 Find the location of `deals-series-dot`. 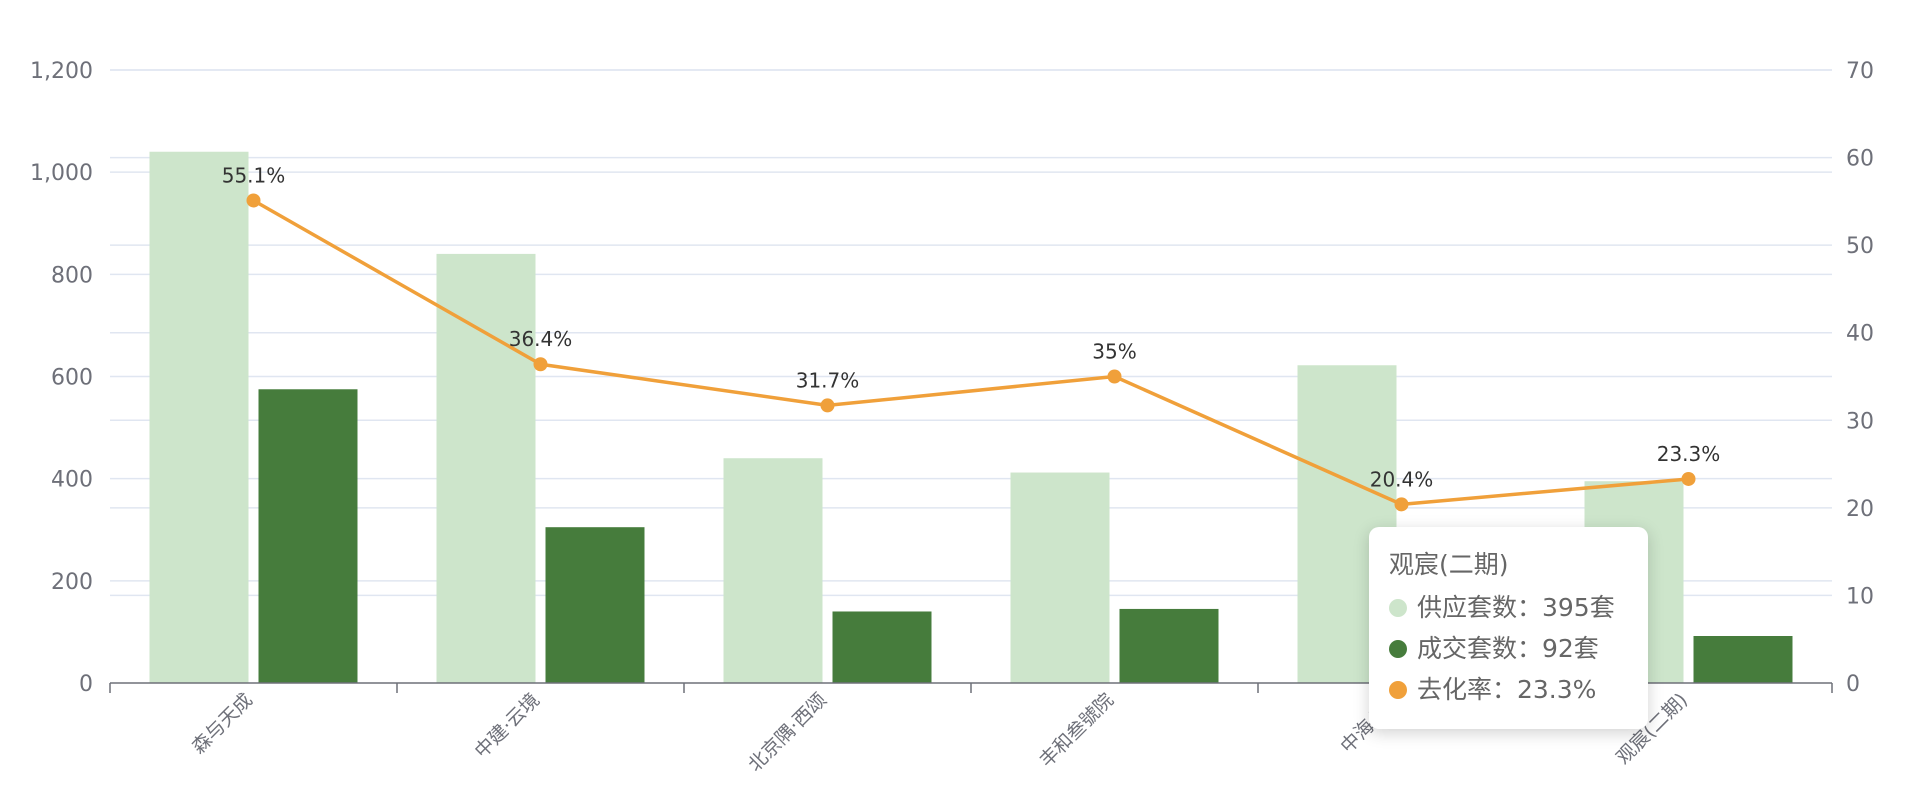

deals-series-dot is located at coordinates (1398, 648).